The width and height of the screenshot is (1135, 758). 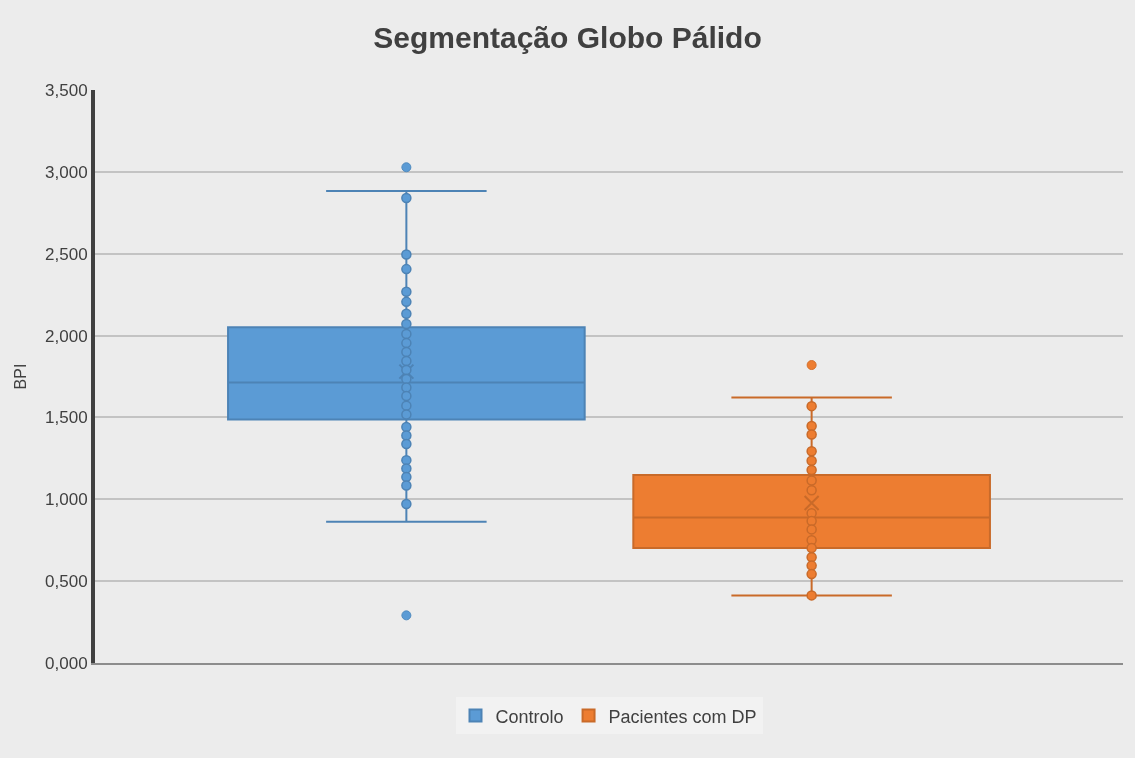 What do you see at coordinates (66, 254) in the screenshot?
I see `y-tick-label: 2,500` at bounding box center [66, 254].